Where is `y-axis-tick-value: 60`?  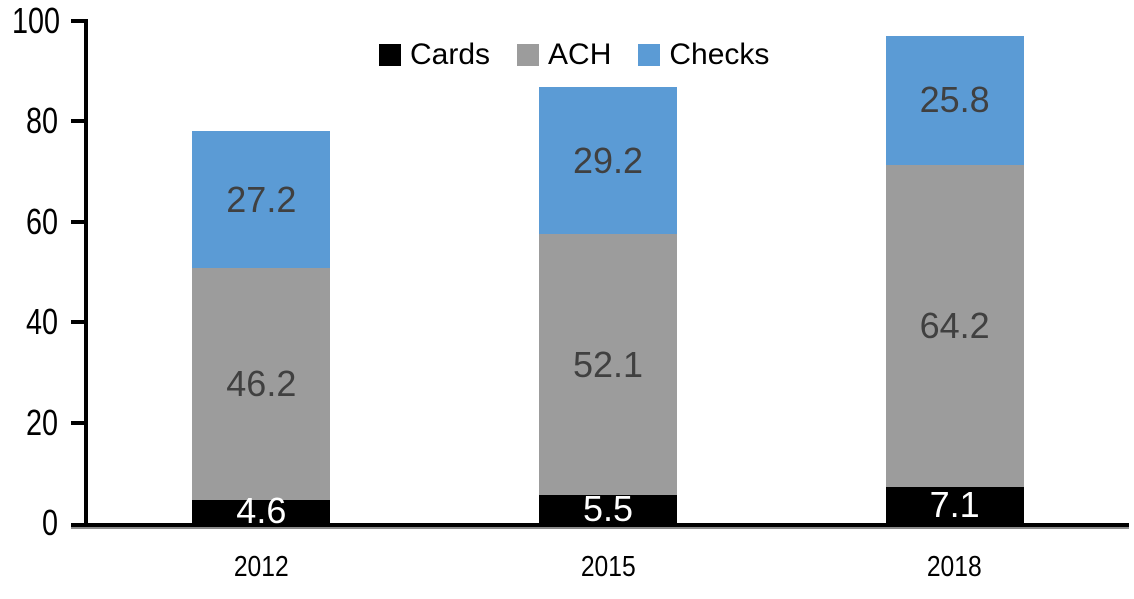
y-axis-tick-value: 60 is located at coordinates (41, 221).